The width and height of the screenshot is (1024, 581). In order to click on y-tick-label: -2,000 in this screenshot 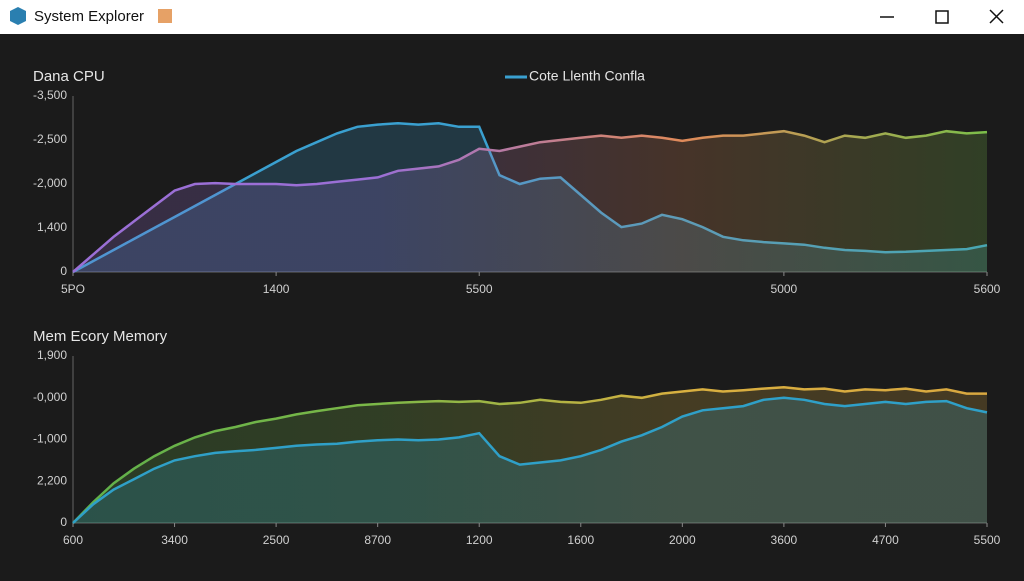, I will do `click(50, 183)`.